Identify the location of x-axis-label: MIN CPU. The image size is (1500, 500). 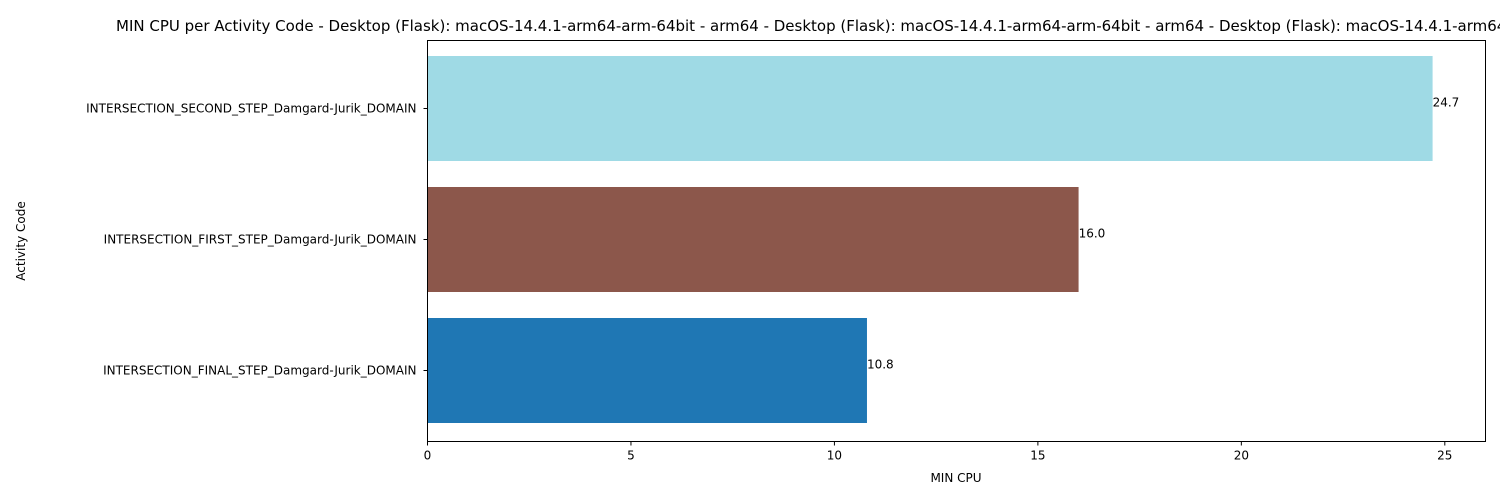
(955, 478).